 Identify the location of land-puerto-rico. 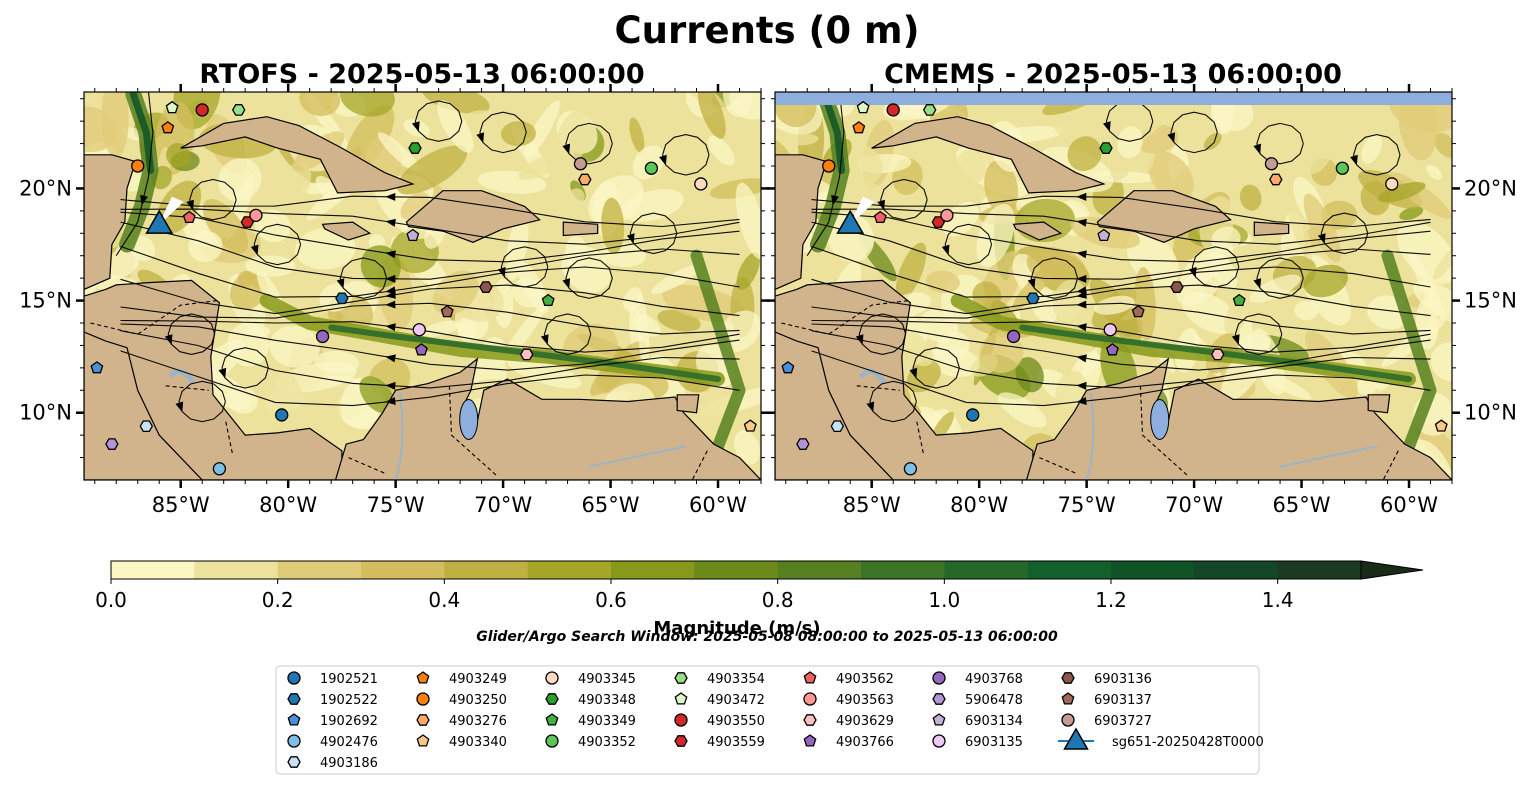
(580, 229).